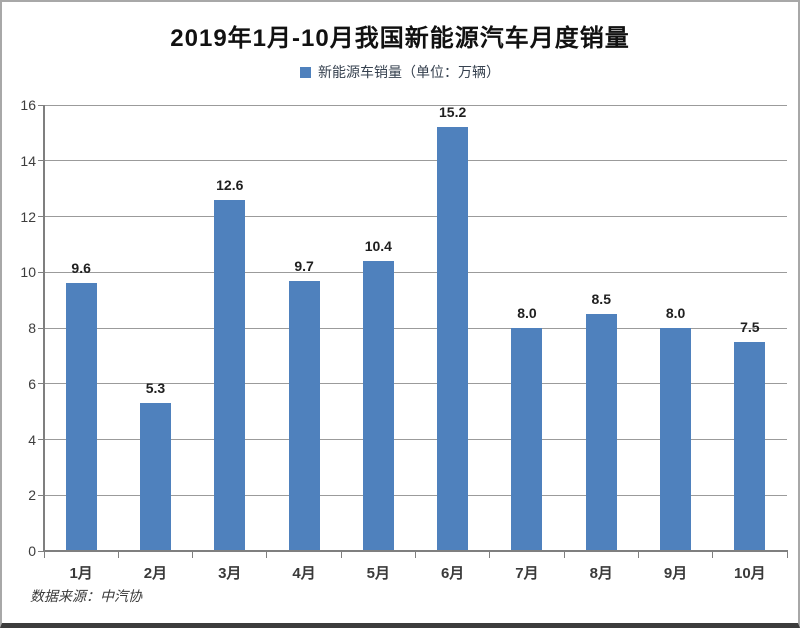 The width and height of the screenshot is (800, 628). I want to click on x-category-label: 3月, so click(230, 573).